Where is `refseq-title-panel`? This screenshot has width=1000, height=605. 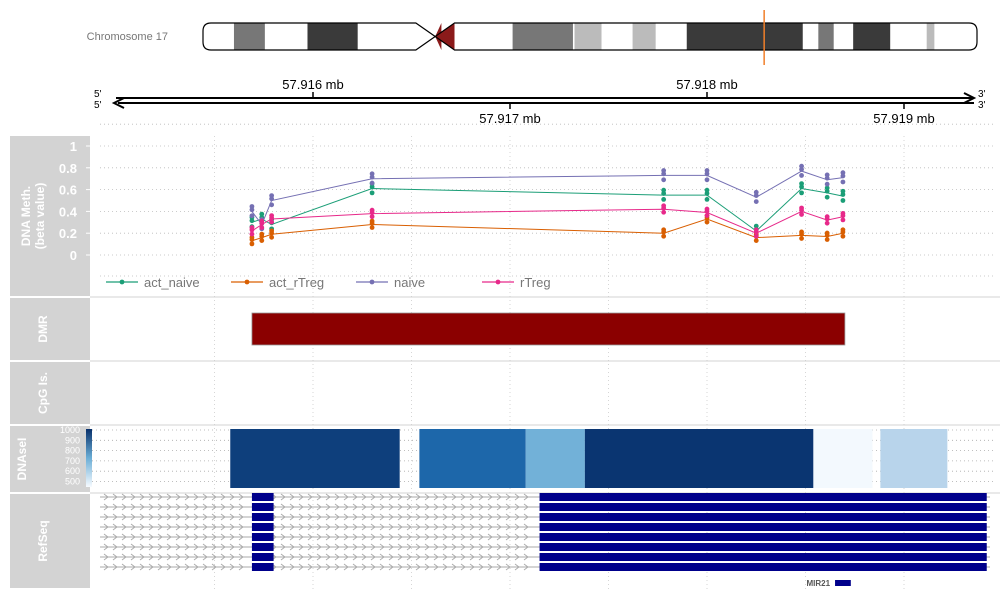
refseq-title-panel is located at coordinates (50, 541).